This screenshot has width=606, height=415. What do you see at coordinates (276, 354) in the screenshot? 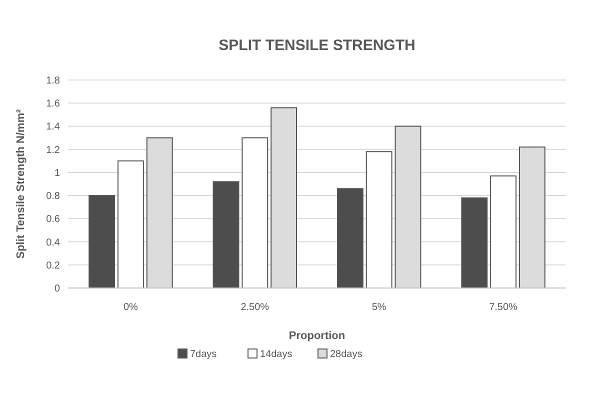
I see `legend-label: 14days` at bounding box center [276, 354].